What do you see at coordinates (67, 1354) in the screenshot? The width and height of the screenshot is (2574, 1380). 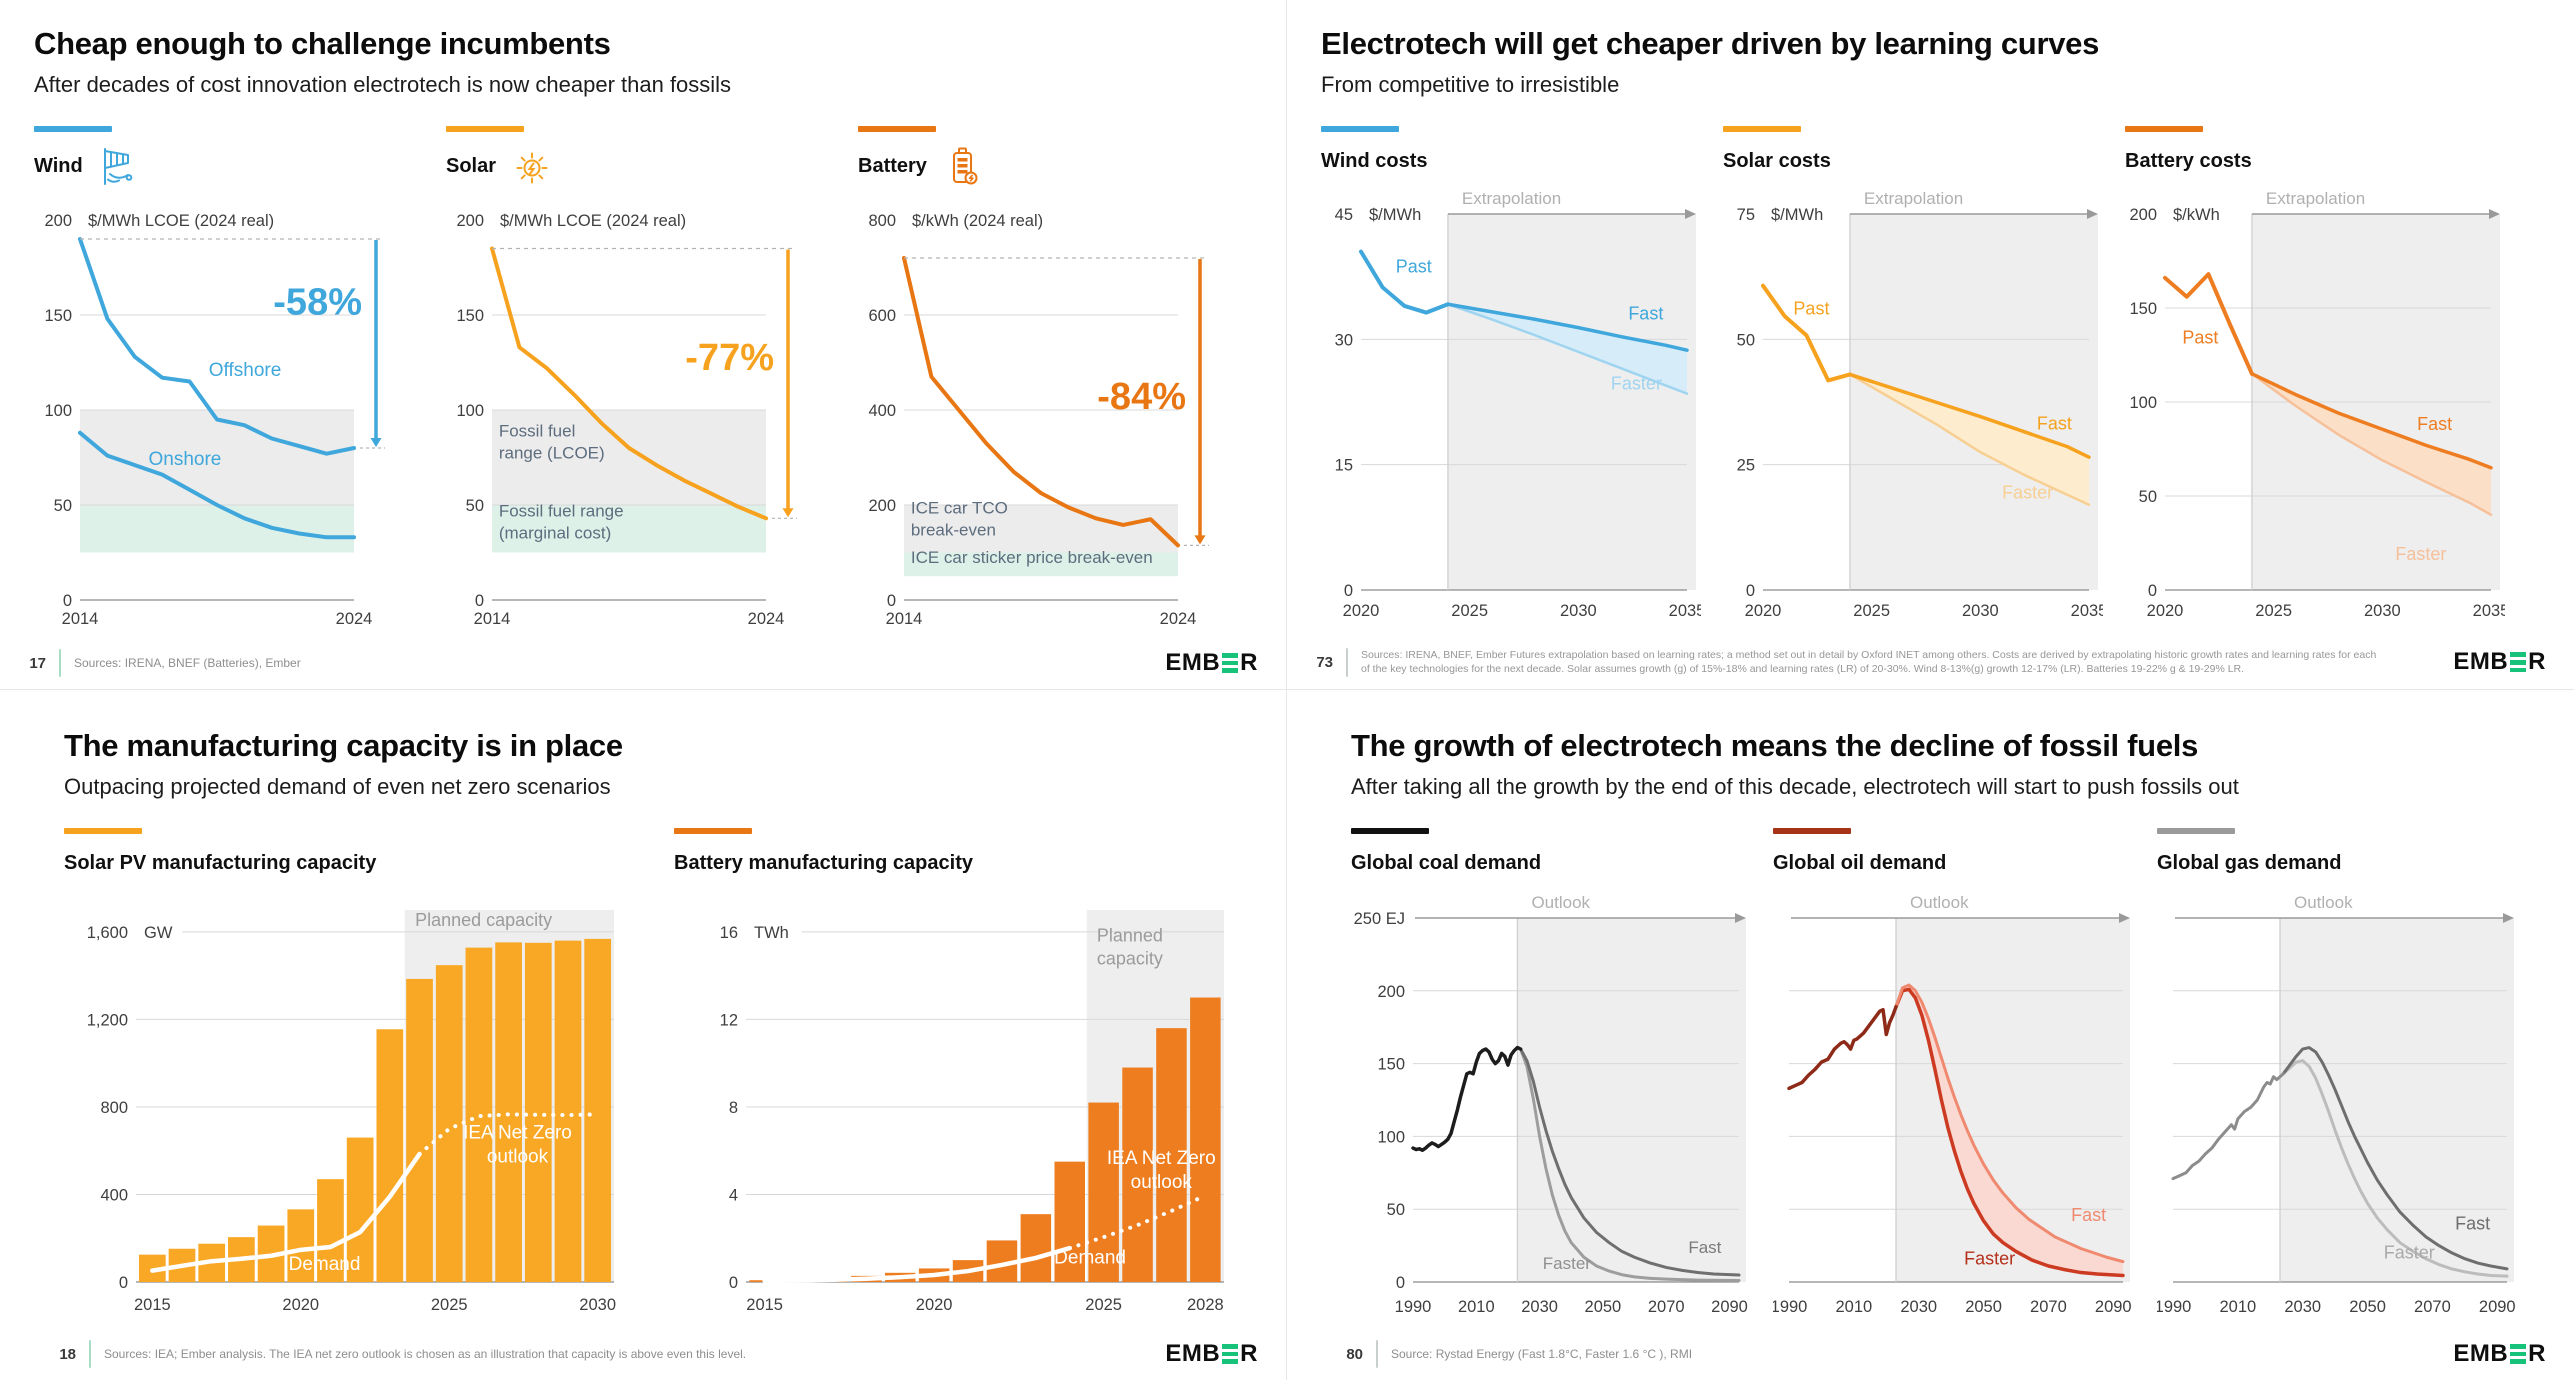 I see `page-number: 18` at bounding box center [67, 1354].